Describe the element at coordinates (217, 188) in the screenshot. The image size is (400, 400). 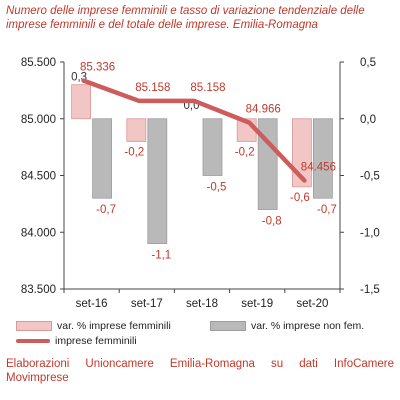
I see `bar-nonfem-label: -0,5` at that location.